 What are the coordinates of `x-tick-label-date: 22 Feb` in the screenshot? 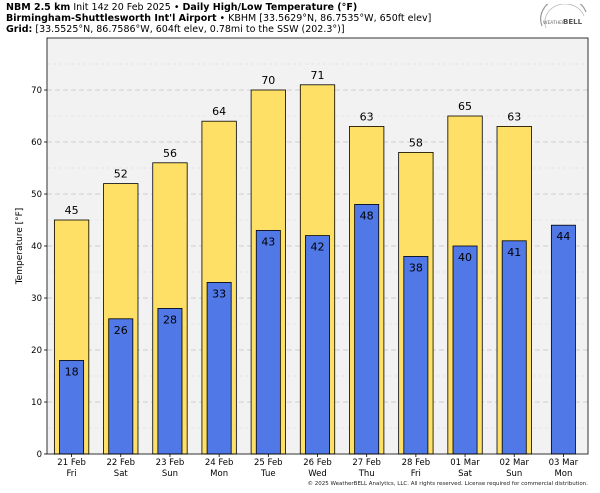 It's located at (120, 463).